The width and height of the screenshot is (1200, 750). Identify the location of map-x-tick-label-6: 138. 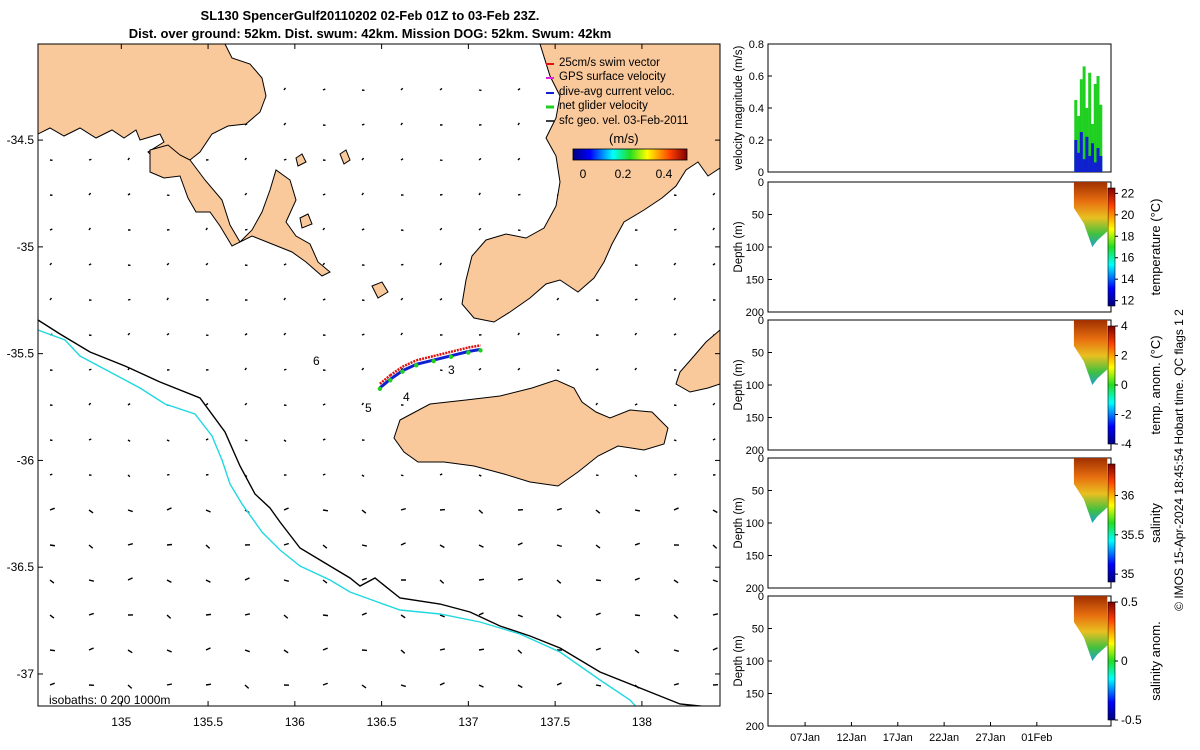
(642, 722).